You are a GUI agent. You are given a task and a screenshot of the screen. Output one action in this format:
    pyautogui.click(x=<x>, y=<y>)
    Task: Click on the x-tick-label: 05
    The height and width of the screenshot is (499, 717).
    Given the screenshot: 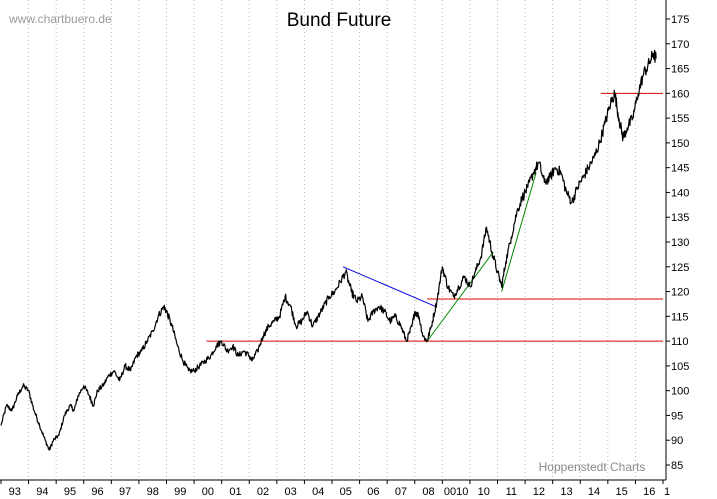 What is the action you would take?
    pyautogui.click(x=346, y=492)
    